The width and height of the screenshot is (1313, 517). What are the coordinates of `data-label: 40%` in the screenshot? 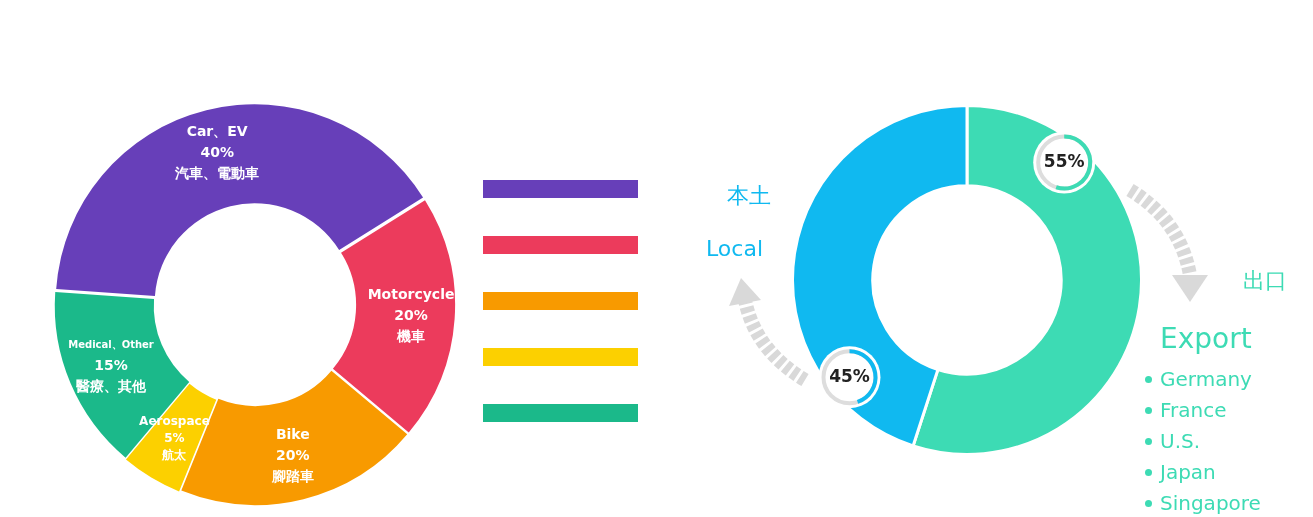 It's located at (217, 151).